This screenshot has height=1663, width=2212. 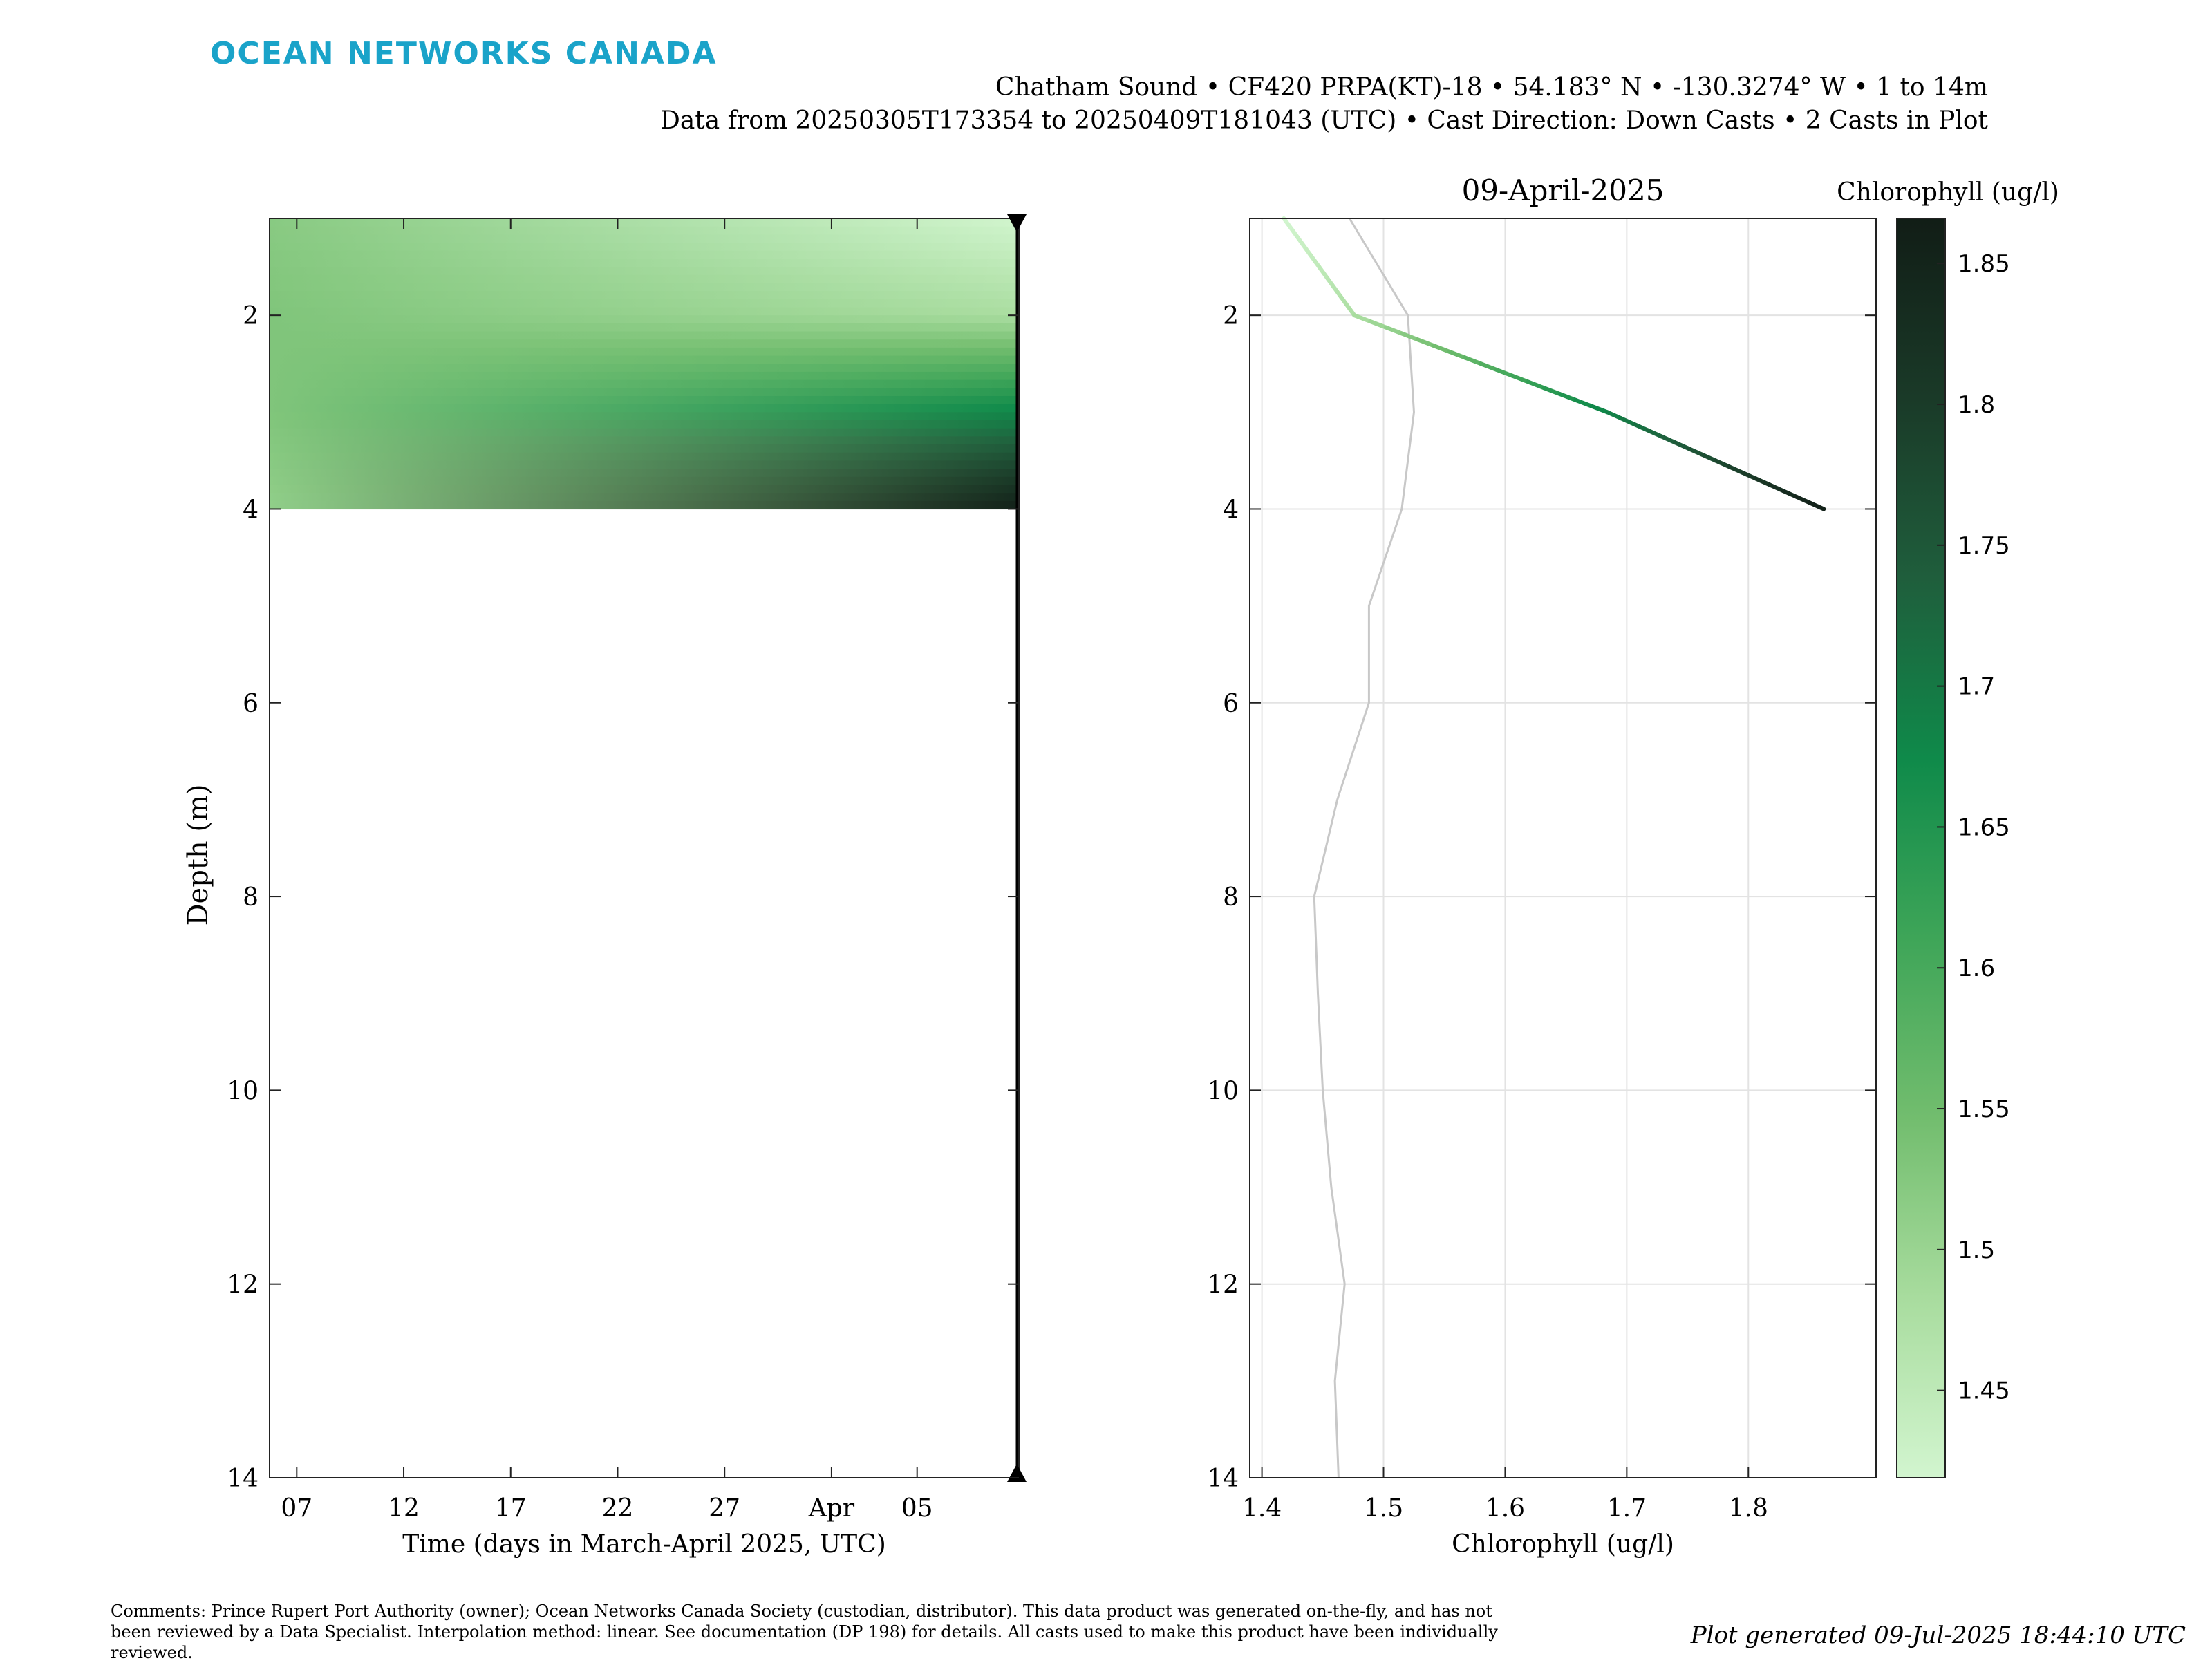 I want to click on colorbar-tick-label: 1.45, so click(x=1984, y=1391).